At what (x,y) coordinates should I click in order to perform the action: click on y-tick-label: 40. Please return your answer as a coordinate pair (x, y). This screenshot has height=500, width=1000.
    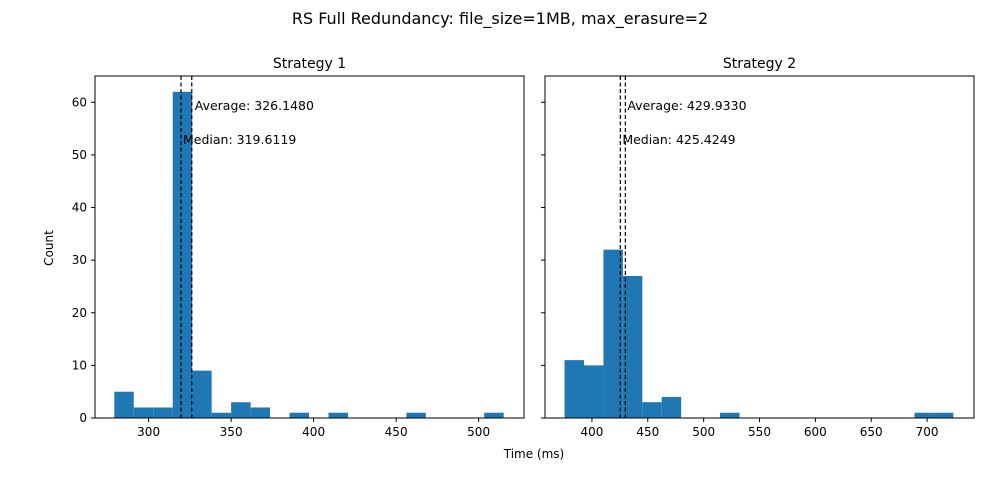
    Looking at the image, I should click on (79, 208).